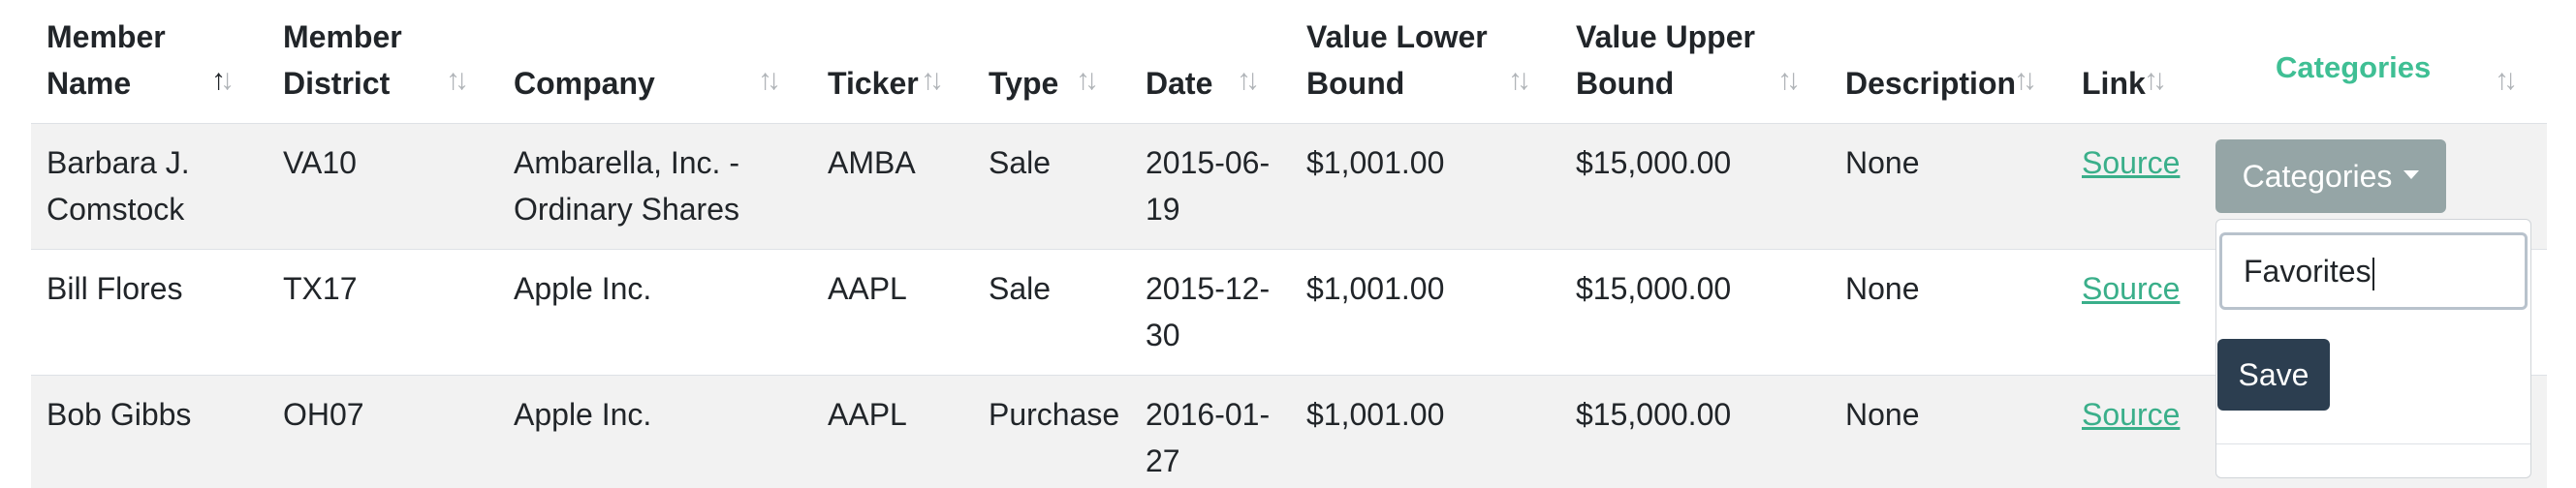 This screenshot has width=2576, height=488. What do you see at coordinates (1665, 37) in the screenshot?
I see `header-label-line1: Value Upper` at bounding box center [1665, 37].